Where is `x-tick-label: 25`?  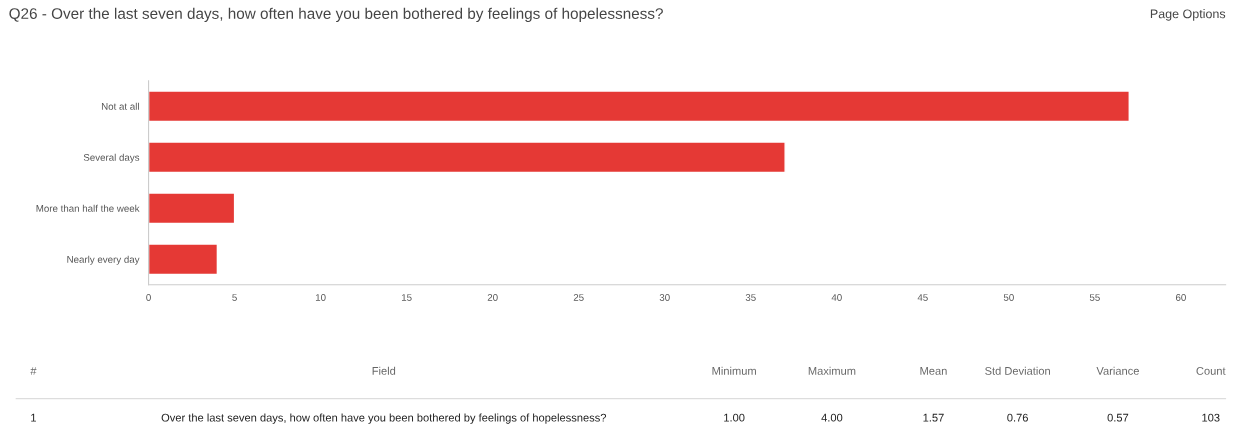
x-tick-label: 25 is located at coordinates (578, 297).